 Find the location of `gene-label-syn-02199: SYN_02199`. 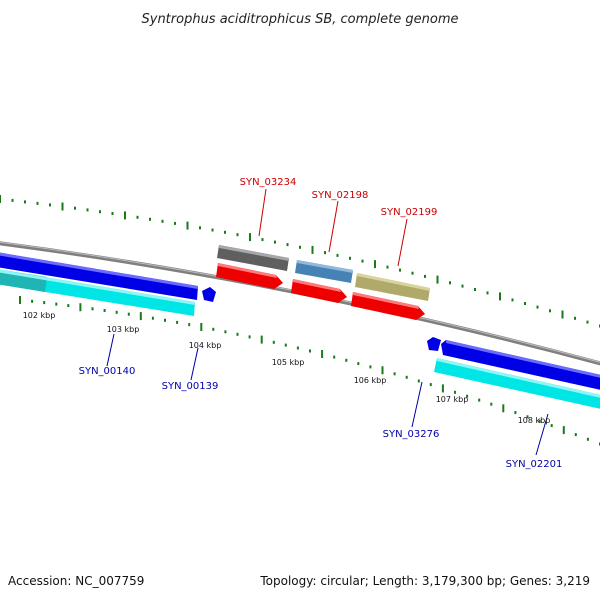

gene-label-syn-02199: SYN_02199 is located at coordinates (409, 212).